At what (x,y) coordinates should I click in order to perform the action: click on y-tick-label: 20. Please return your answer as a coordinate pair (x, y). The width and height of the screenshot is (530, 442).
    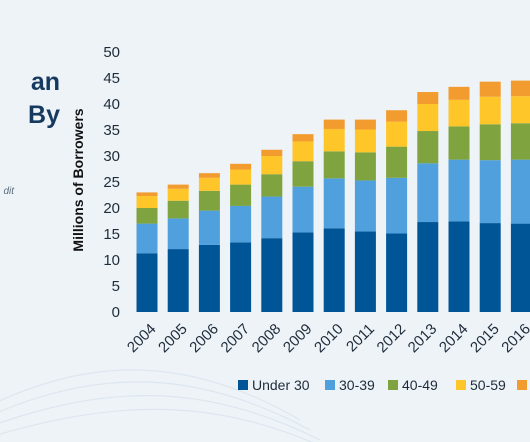
    Looking at the image, I should click on (111, 208).